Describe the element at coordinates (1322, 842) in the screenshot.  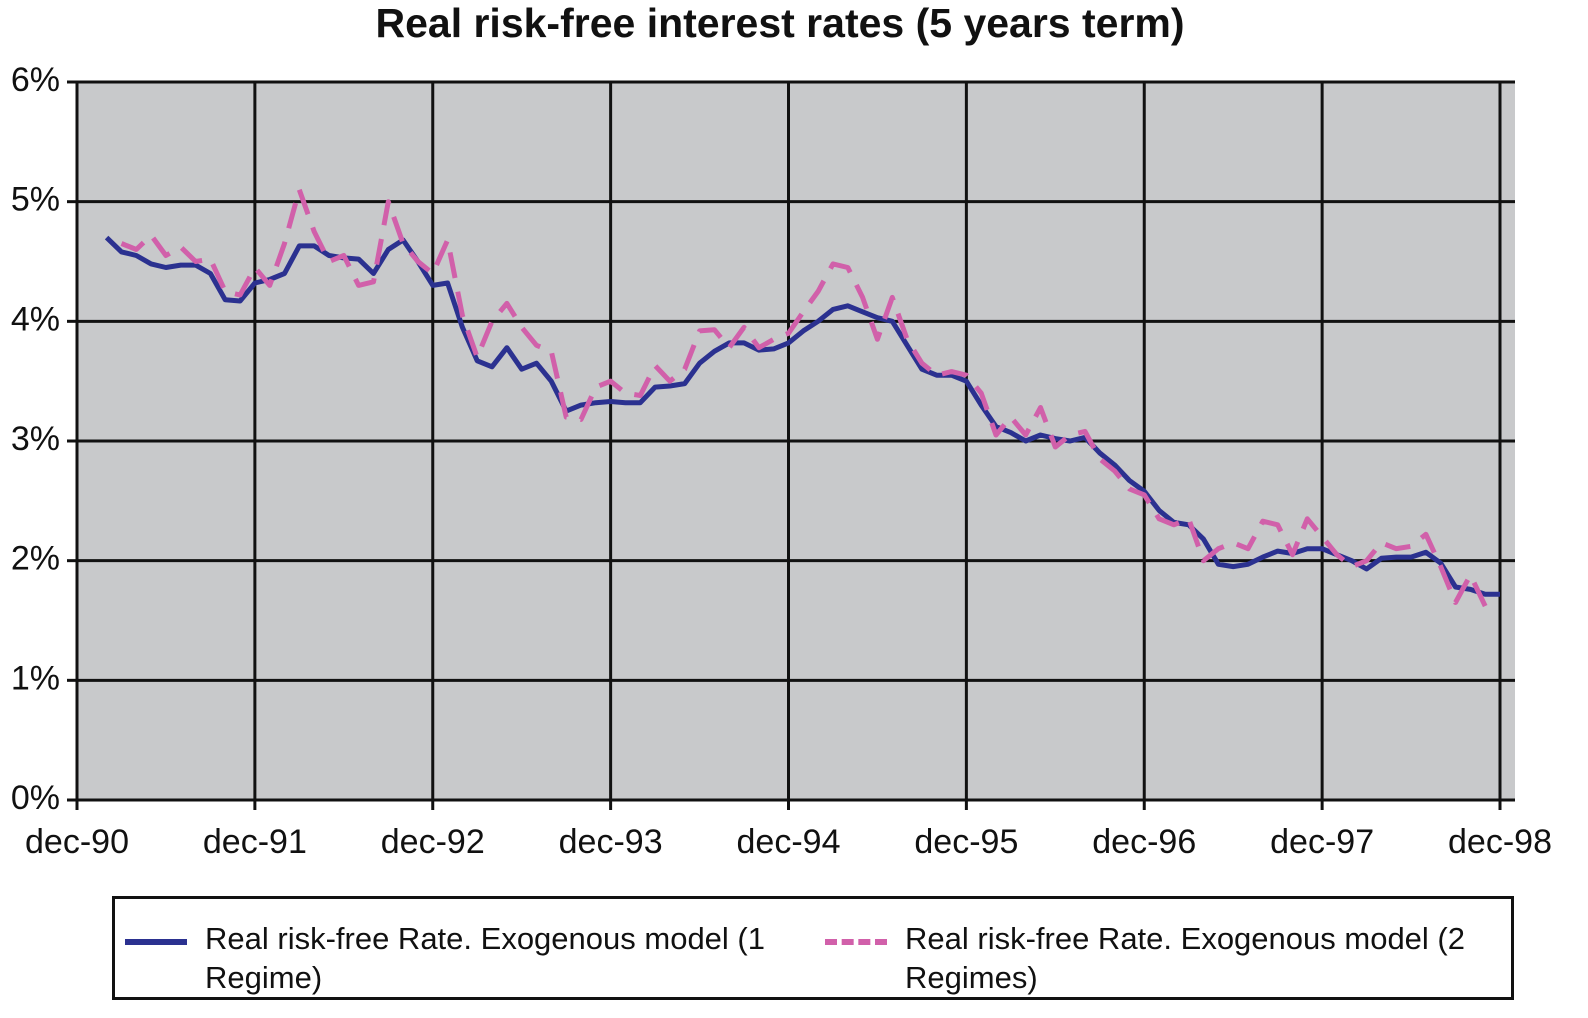
I see `x-tick-label: dec-97` at that location.